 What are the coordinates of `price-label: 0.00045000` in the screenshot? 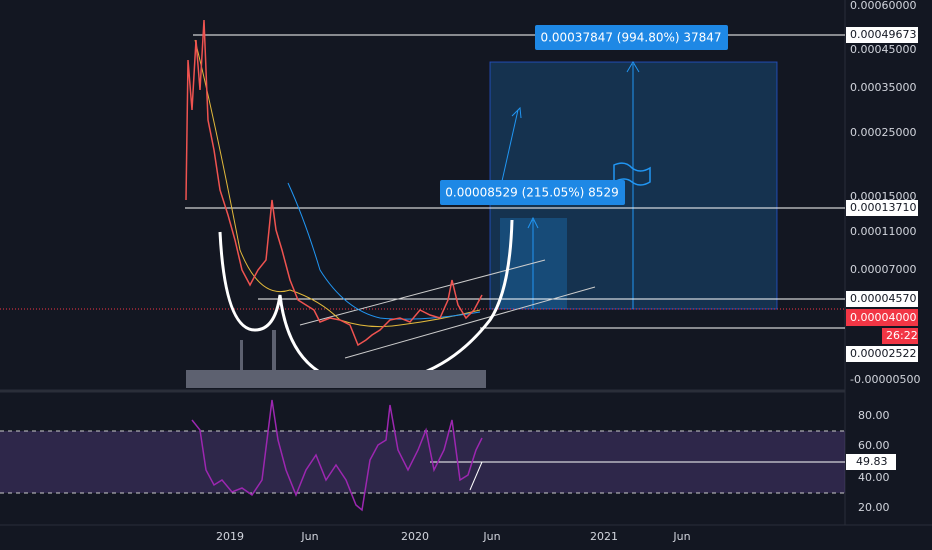 It's located at (883, 49).